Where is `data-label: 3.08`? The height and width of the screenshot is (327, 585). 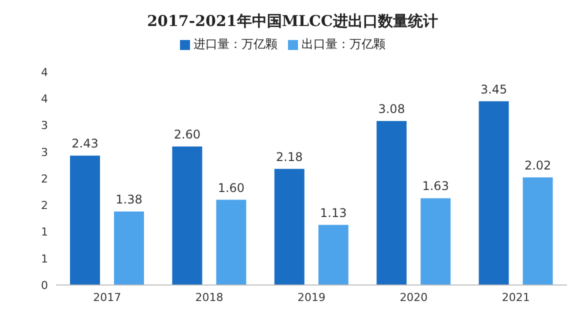
data-label: 3.08 is located at coordinates (391, 109).